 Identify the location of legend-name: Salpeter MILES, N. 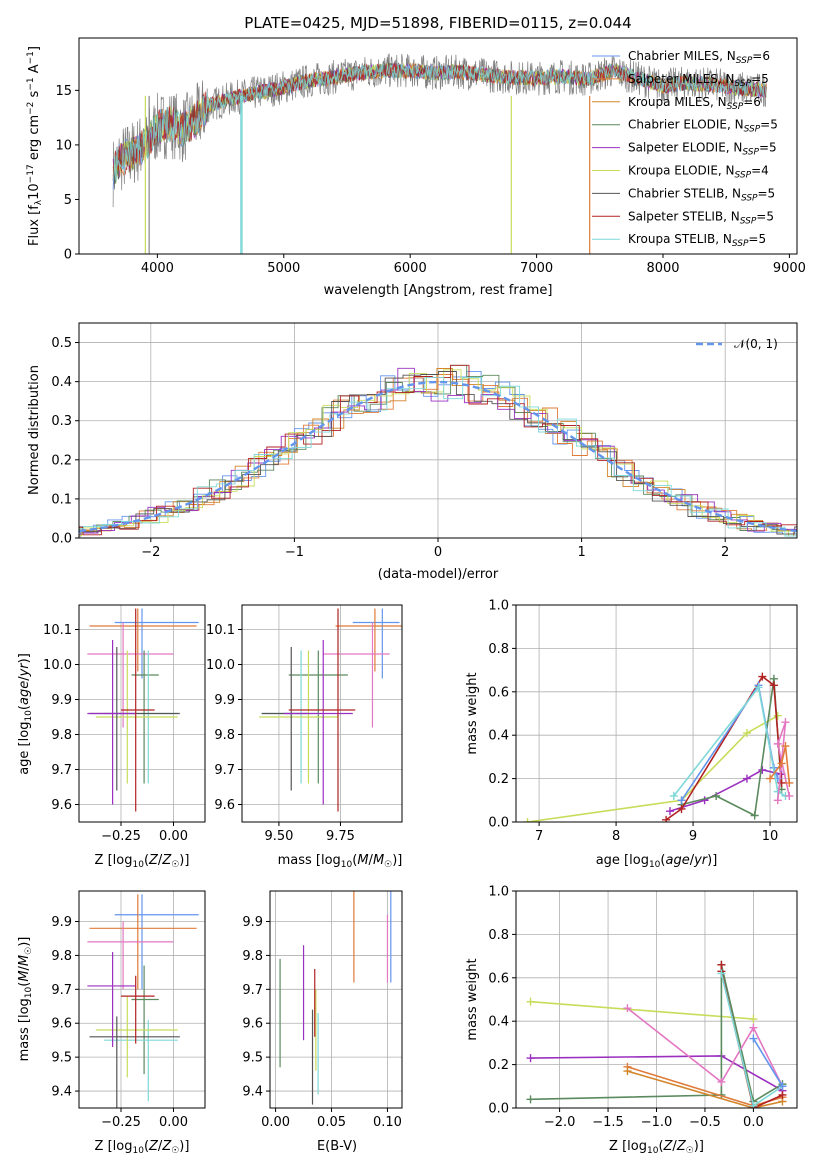
(681, 79).